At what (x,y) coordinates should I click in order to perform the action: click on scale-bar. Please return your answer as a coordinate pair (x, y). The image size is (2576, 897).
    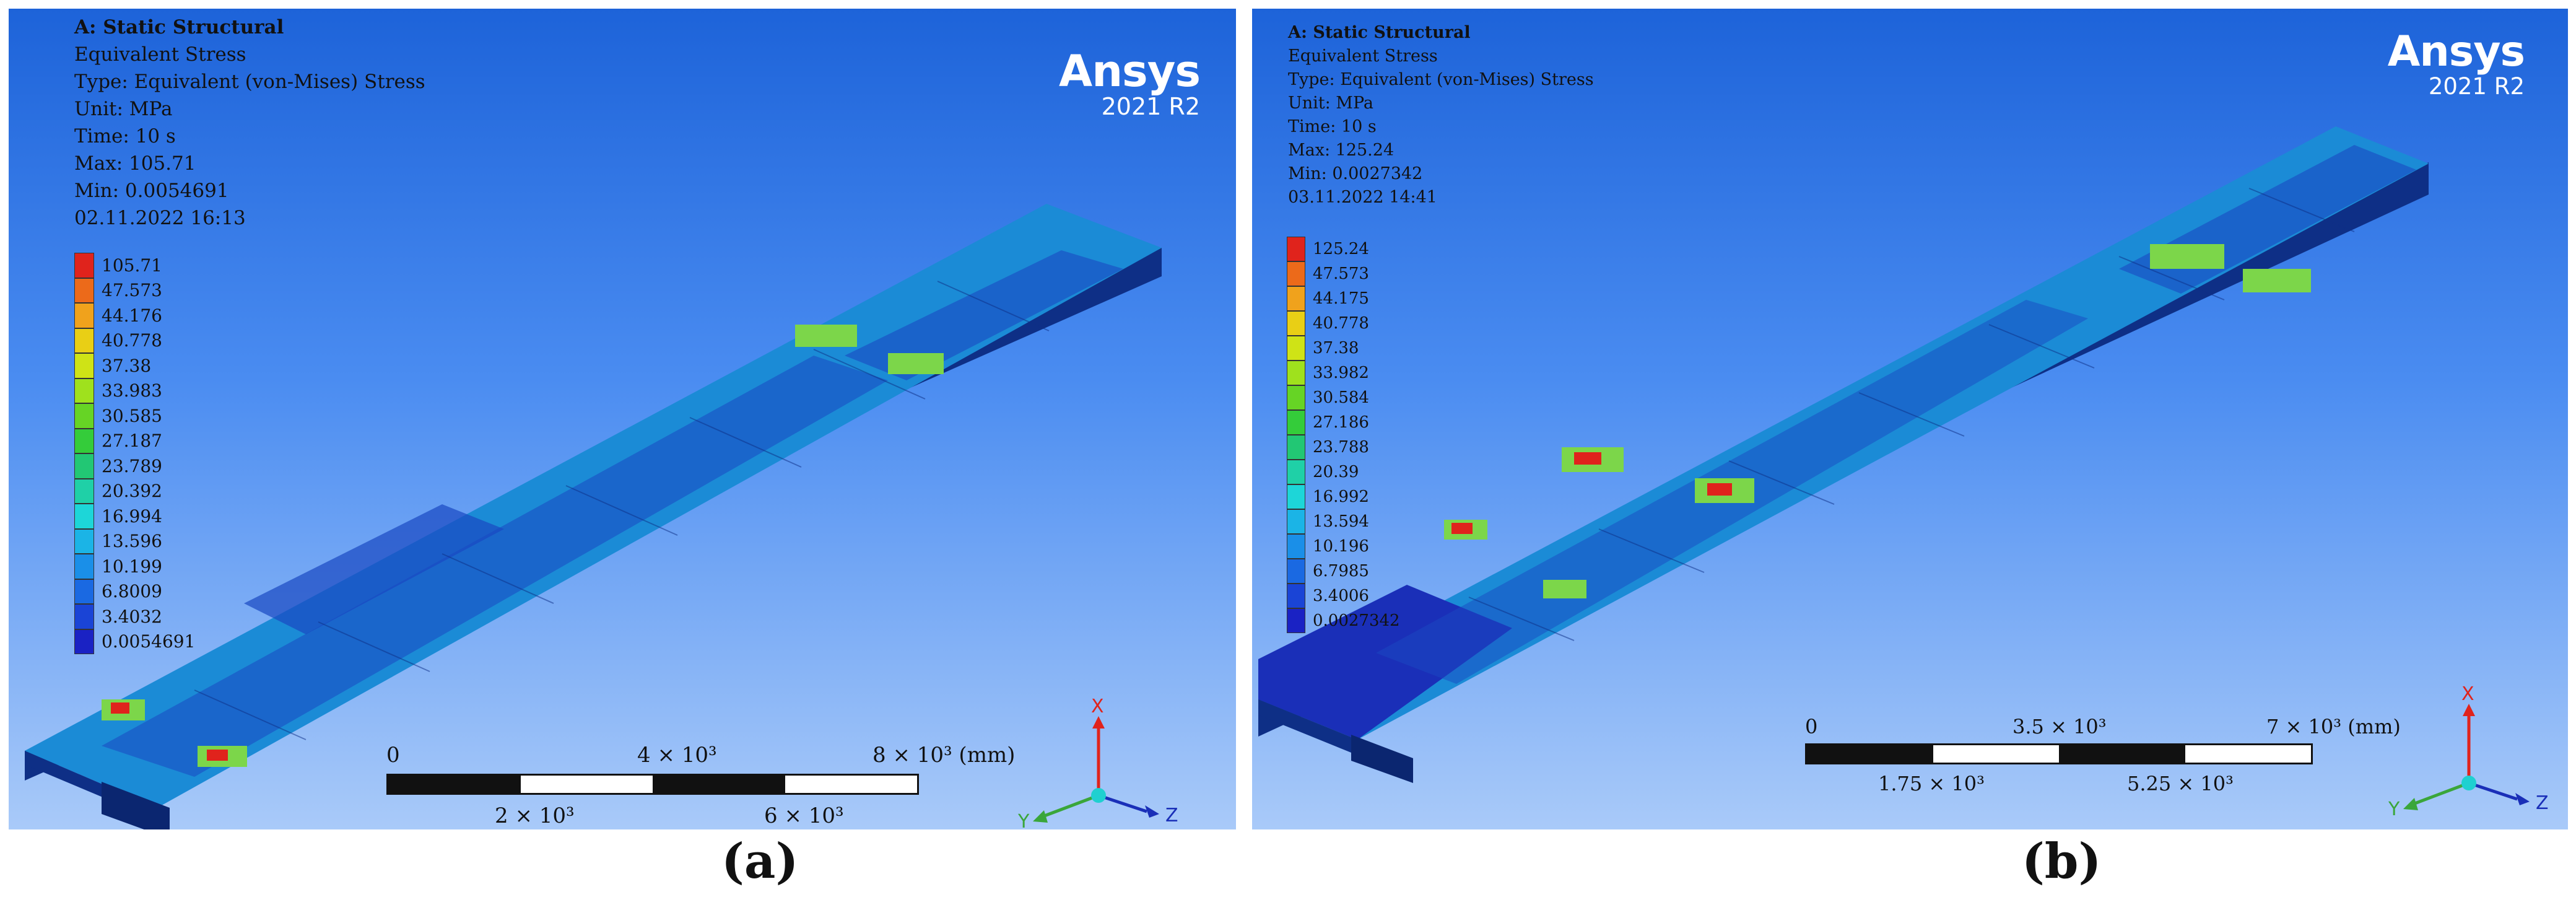
    Looking at the image, I should click on (652, 784).